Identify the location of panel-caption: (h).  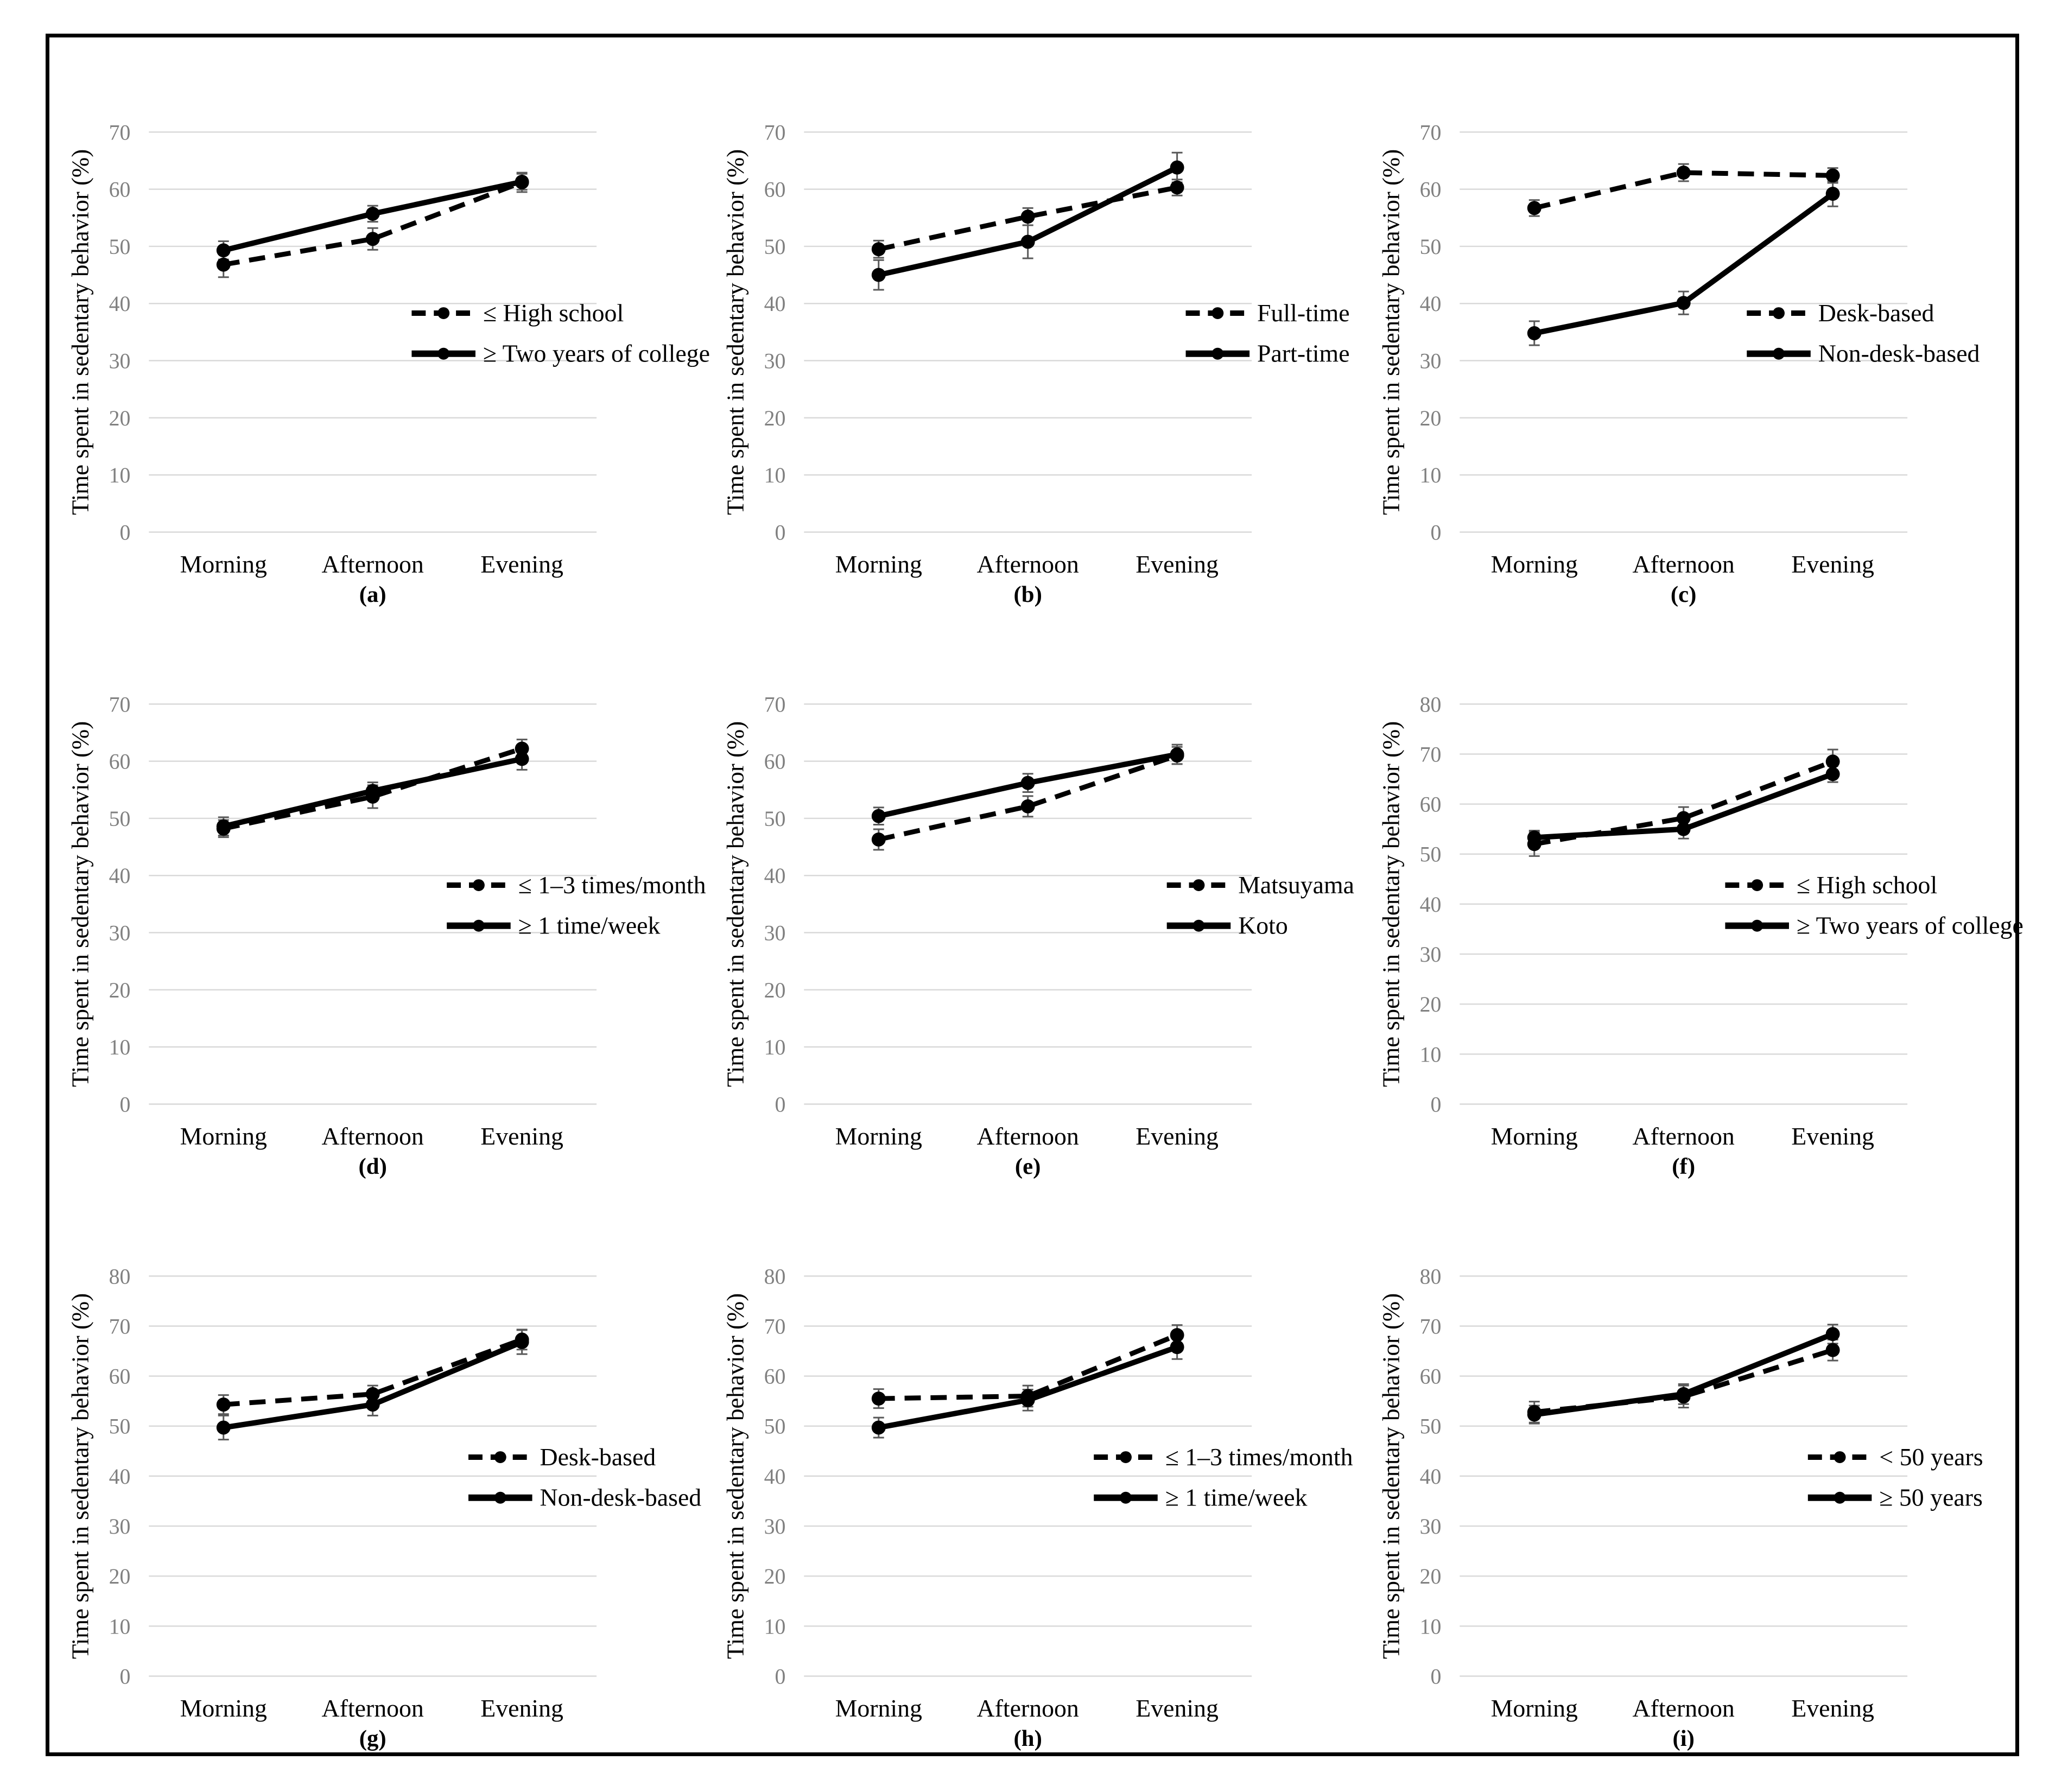
(1028, 1738).